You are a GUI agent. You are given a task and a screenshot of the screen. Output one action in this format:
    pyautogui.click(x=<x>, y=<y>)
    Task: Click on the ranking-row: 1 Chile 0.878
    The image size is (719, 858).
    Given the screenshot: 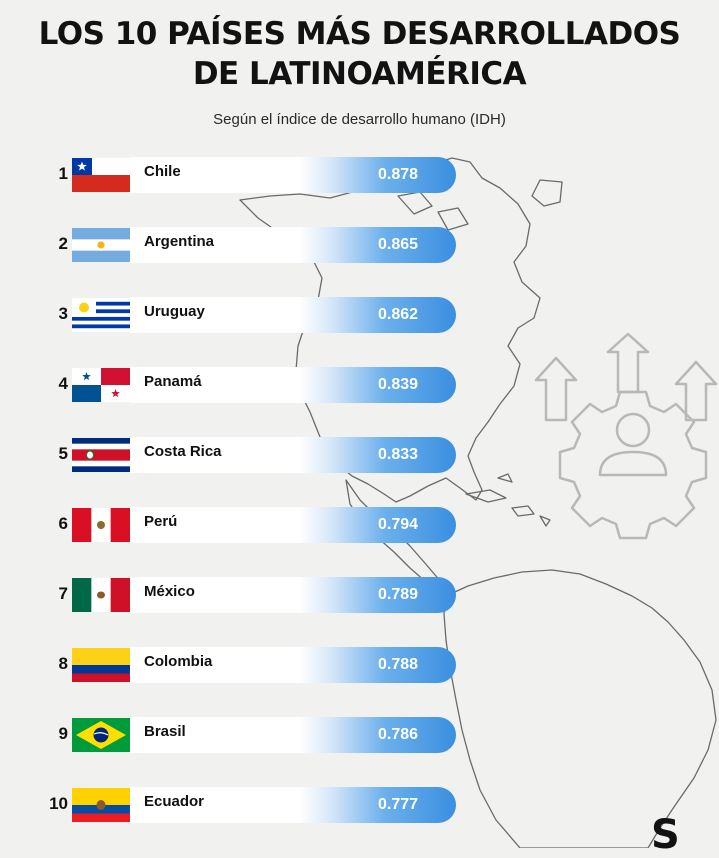 What is the action you would take?
    pyautogui.click(x=235, y=175)
    